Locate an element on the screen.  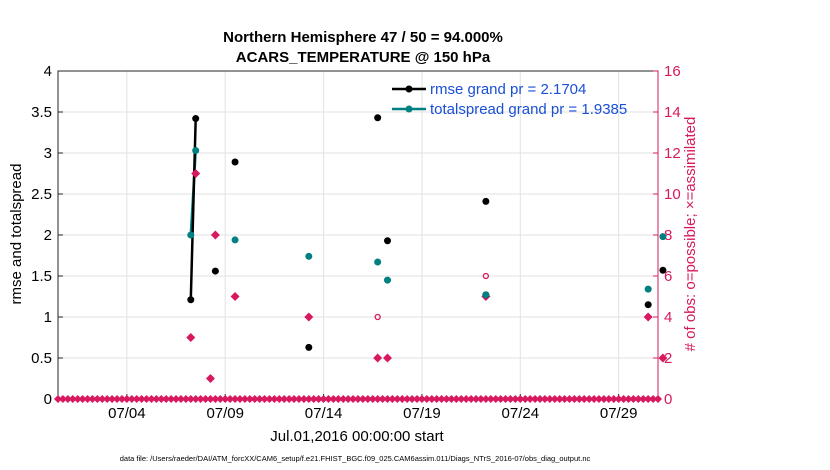
obs-possible-marker is located at coordinates (486, 276).